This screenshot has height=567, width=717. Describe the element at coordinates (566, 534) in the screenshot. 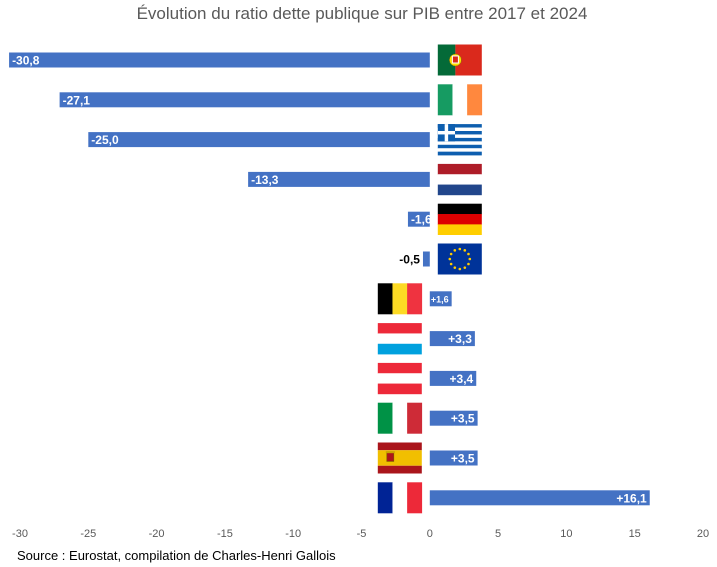

I see `x-tick-label: 10` at that location.